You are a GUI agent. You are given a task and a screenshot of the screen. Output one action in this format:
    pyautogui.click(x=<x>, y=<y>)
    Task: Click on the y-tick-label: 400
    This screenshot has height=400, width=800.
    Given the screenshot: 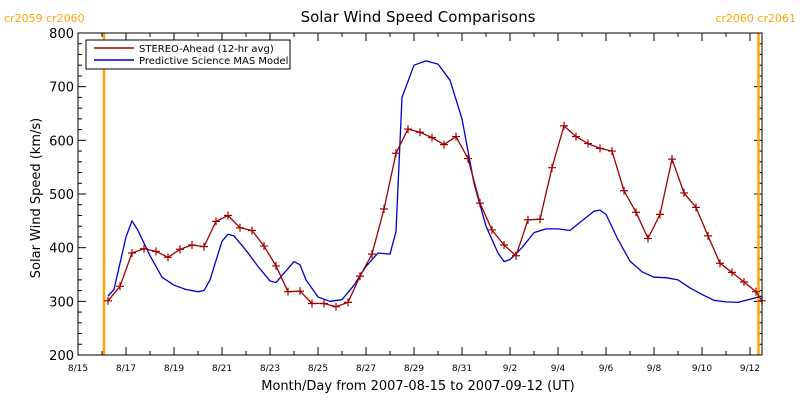 What is the action you would take?
    pyautogui.click(x=61, y=249)
    